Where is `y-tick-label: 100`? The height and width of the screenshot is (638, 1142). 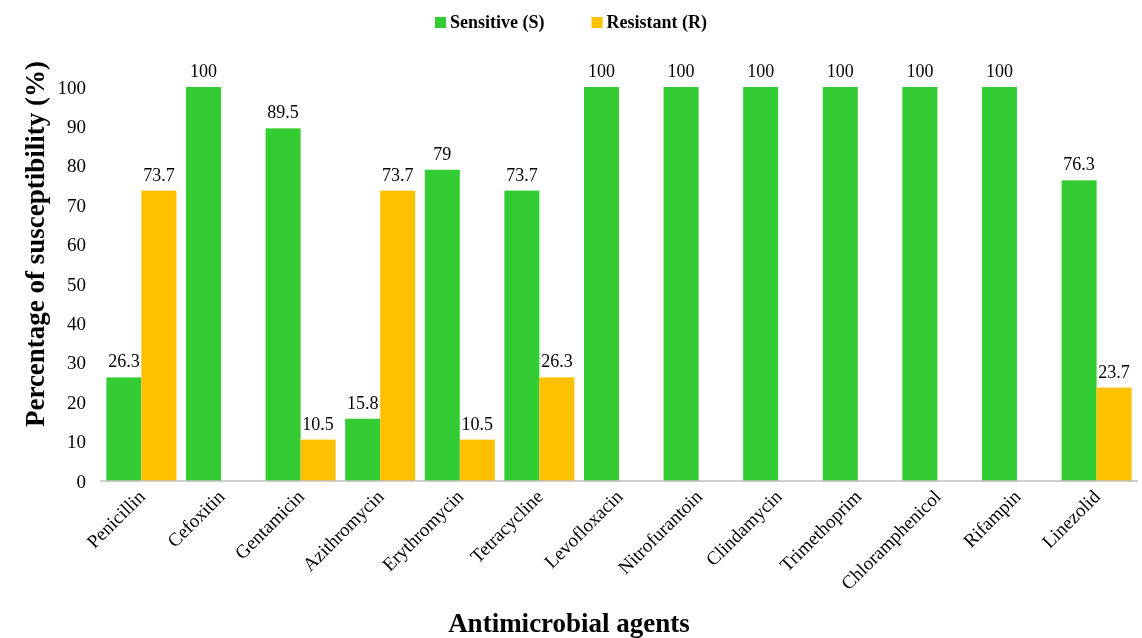
y-tick-label: 100 is located at coordinates (71, 87).